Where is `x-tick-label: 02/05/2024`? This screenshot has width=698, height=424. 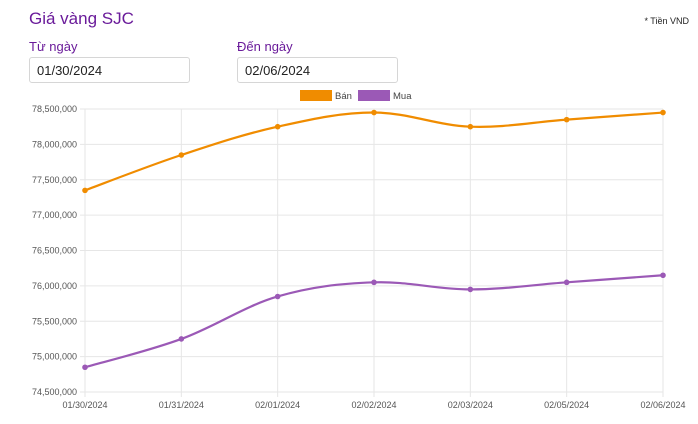
x-tick-label: 02/05/2024 is located at coordinates (566, 405).